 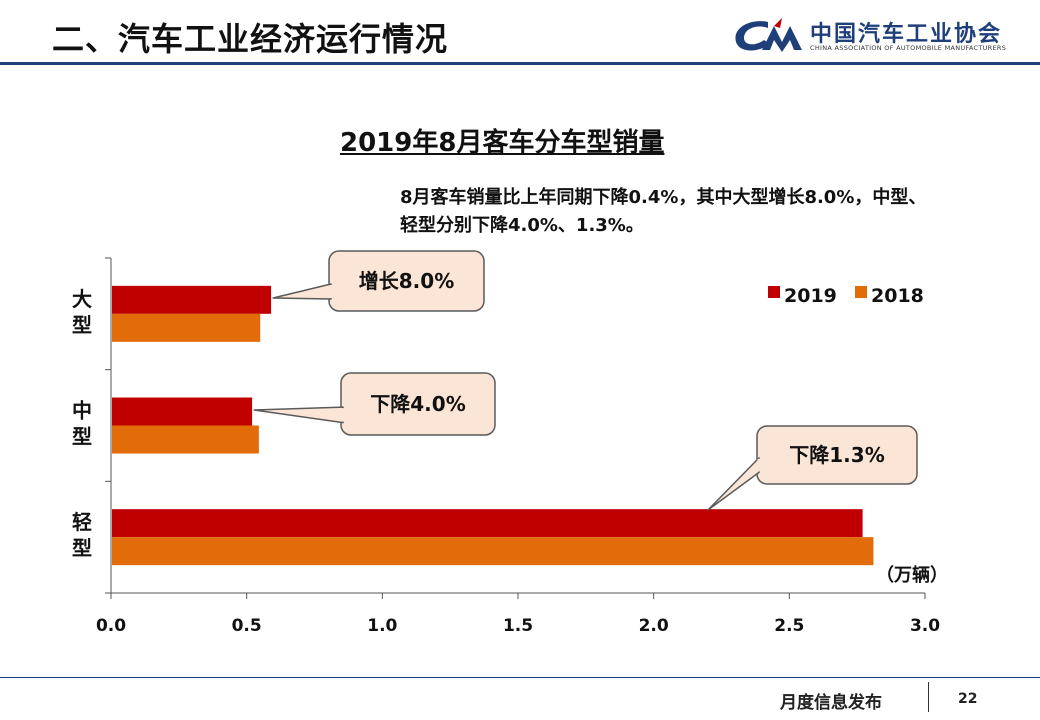 I want to click on x-tick-label: 3.0, so click(x=925, y=626).